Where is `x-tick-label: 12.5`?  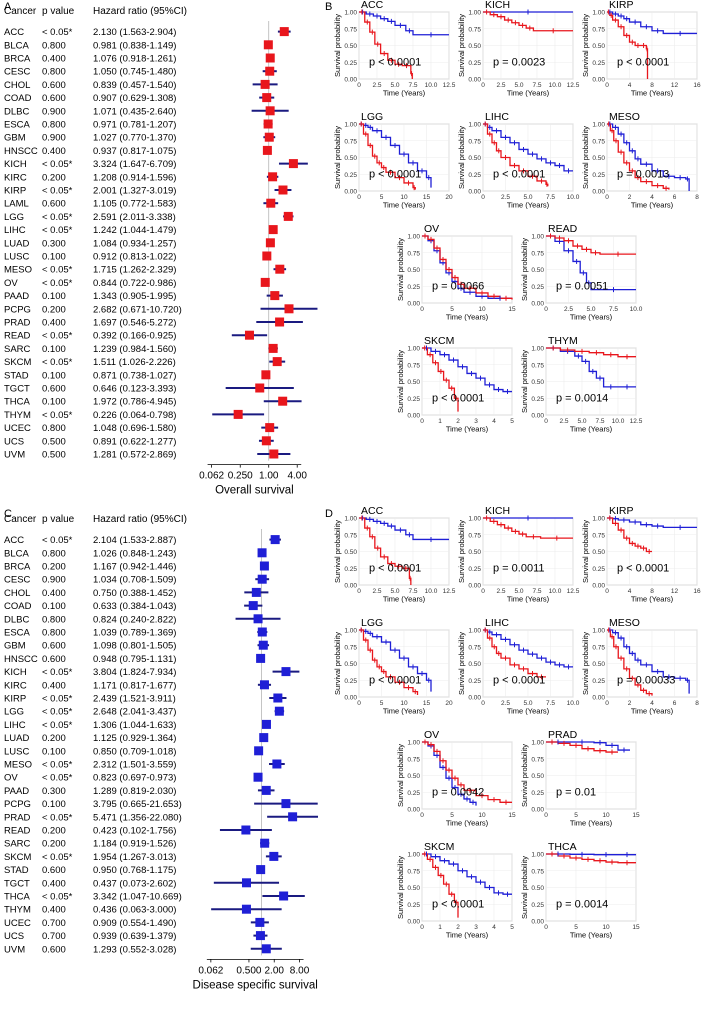 x-tick-label: 12.5 is located at coordinates (636, 421).